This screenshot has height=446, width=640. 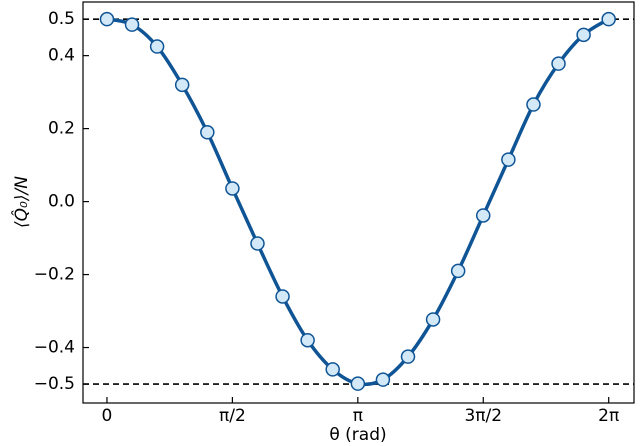 What do you see at coordinates (61, 19) in the screenshot?
I see `y-tick-label: 0.5` at bounding box center [61, 19].